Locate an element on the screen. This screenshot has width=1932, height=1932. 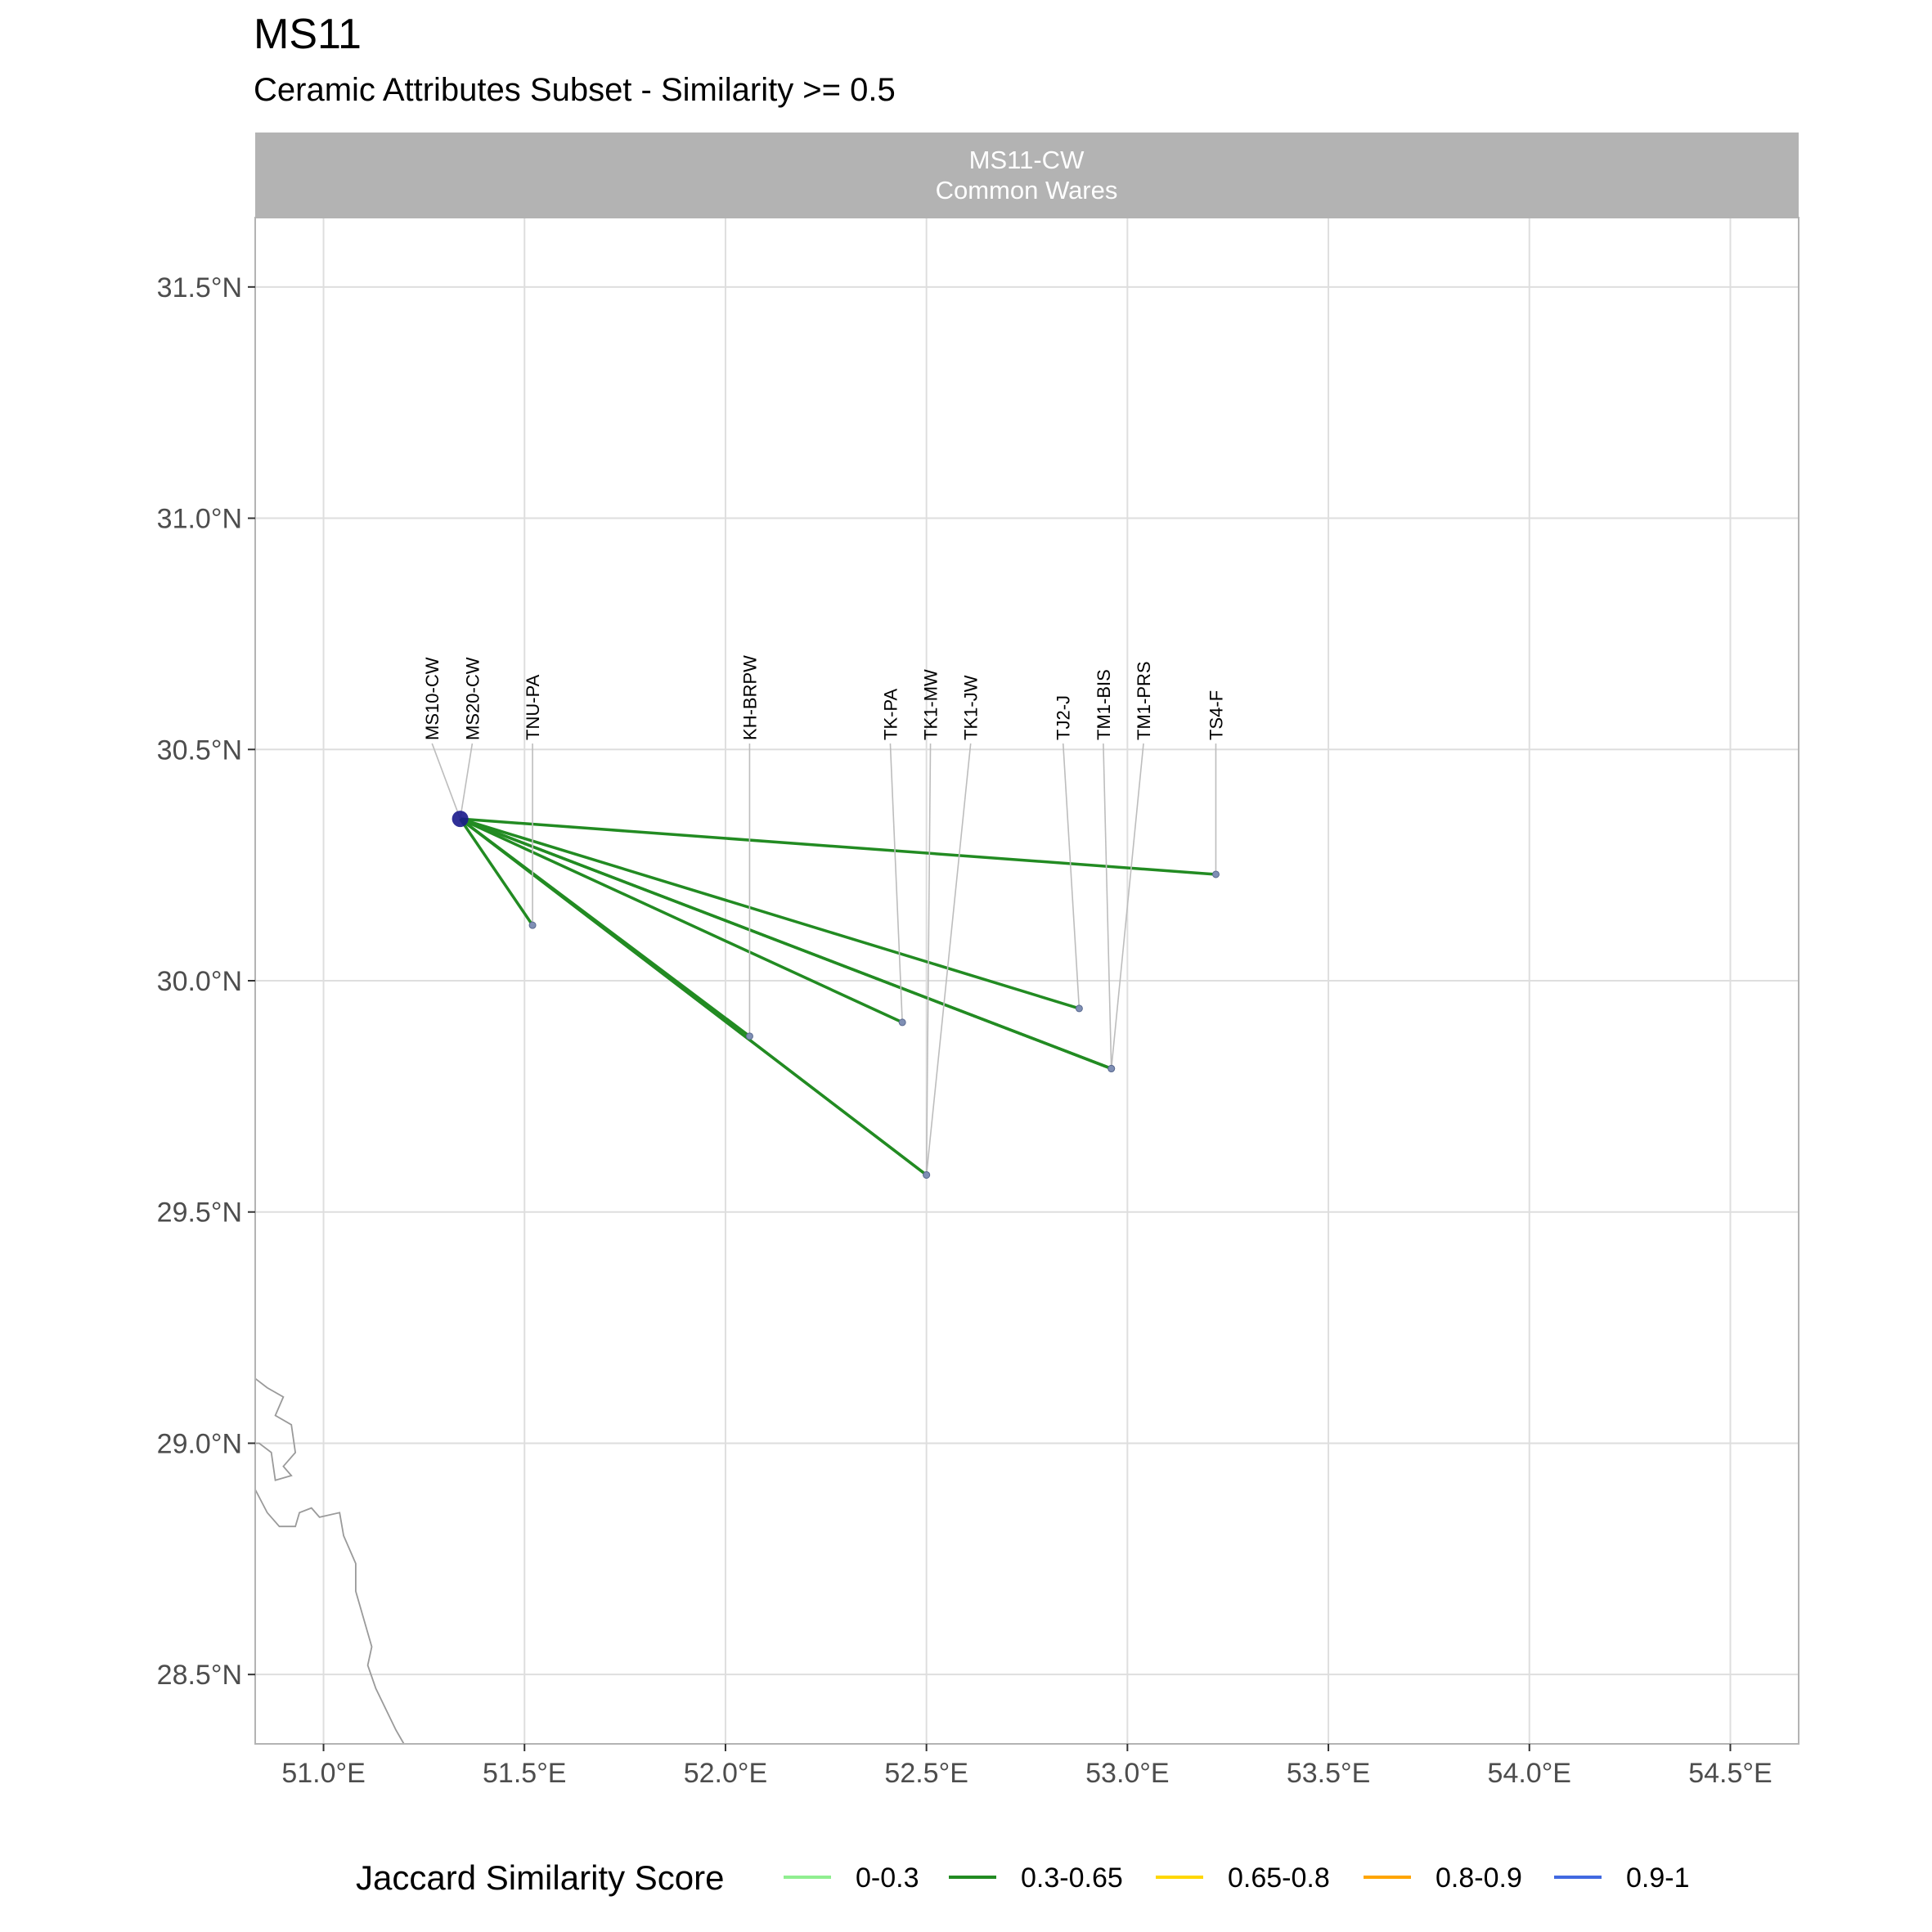
x-tick-label: 54.5°E is located at coordinates (1730, 1774).